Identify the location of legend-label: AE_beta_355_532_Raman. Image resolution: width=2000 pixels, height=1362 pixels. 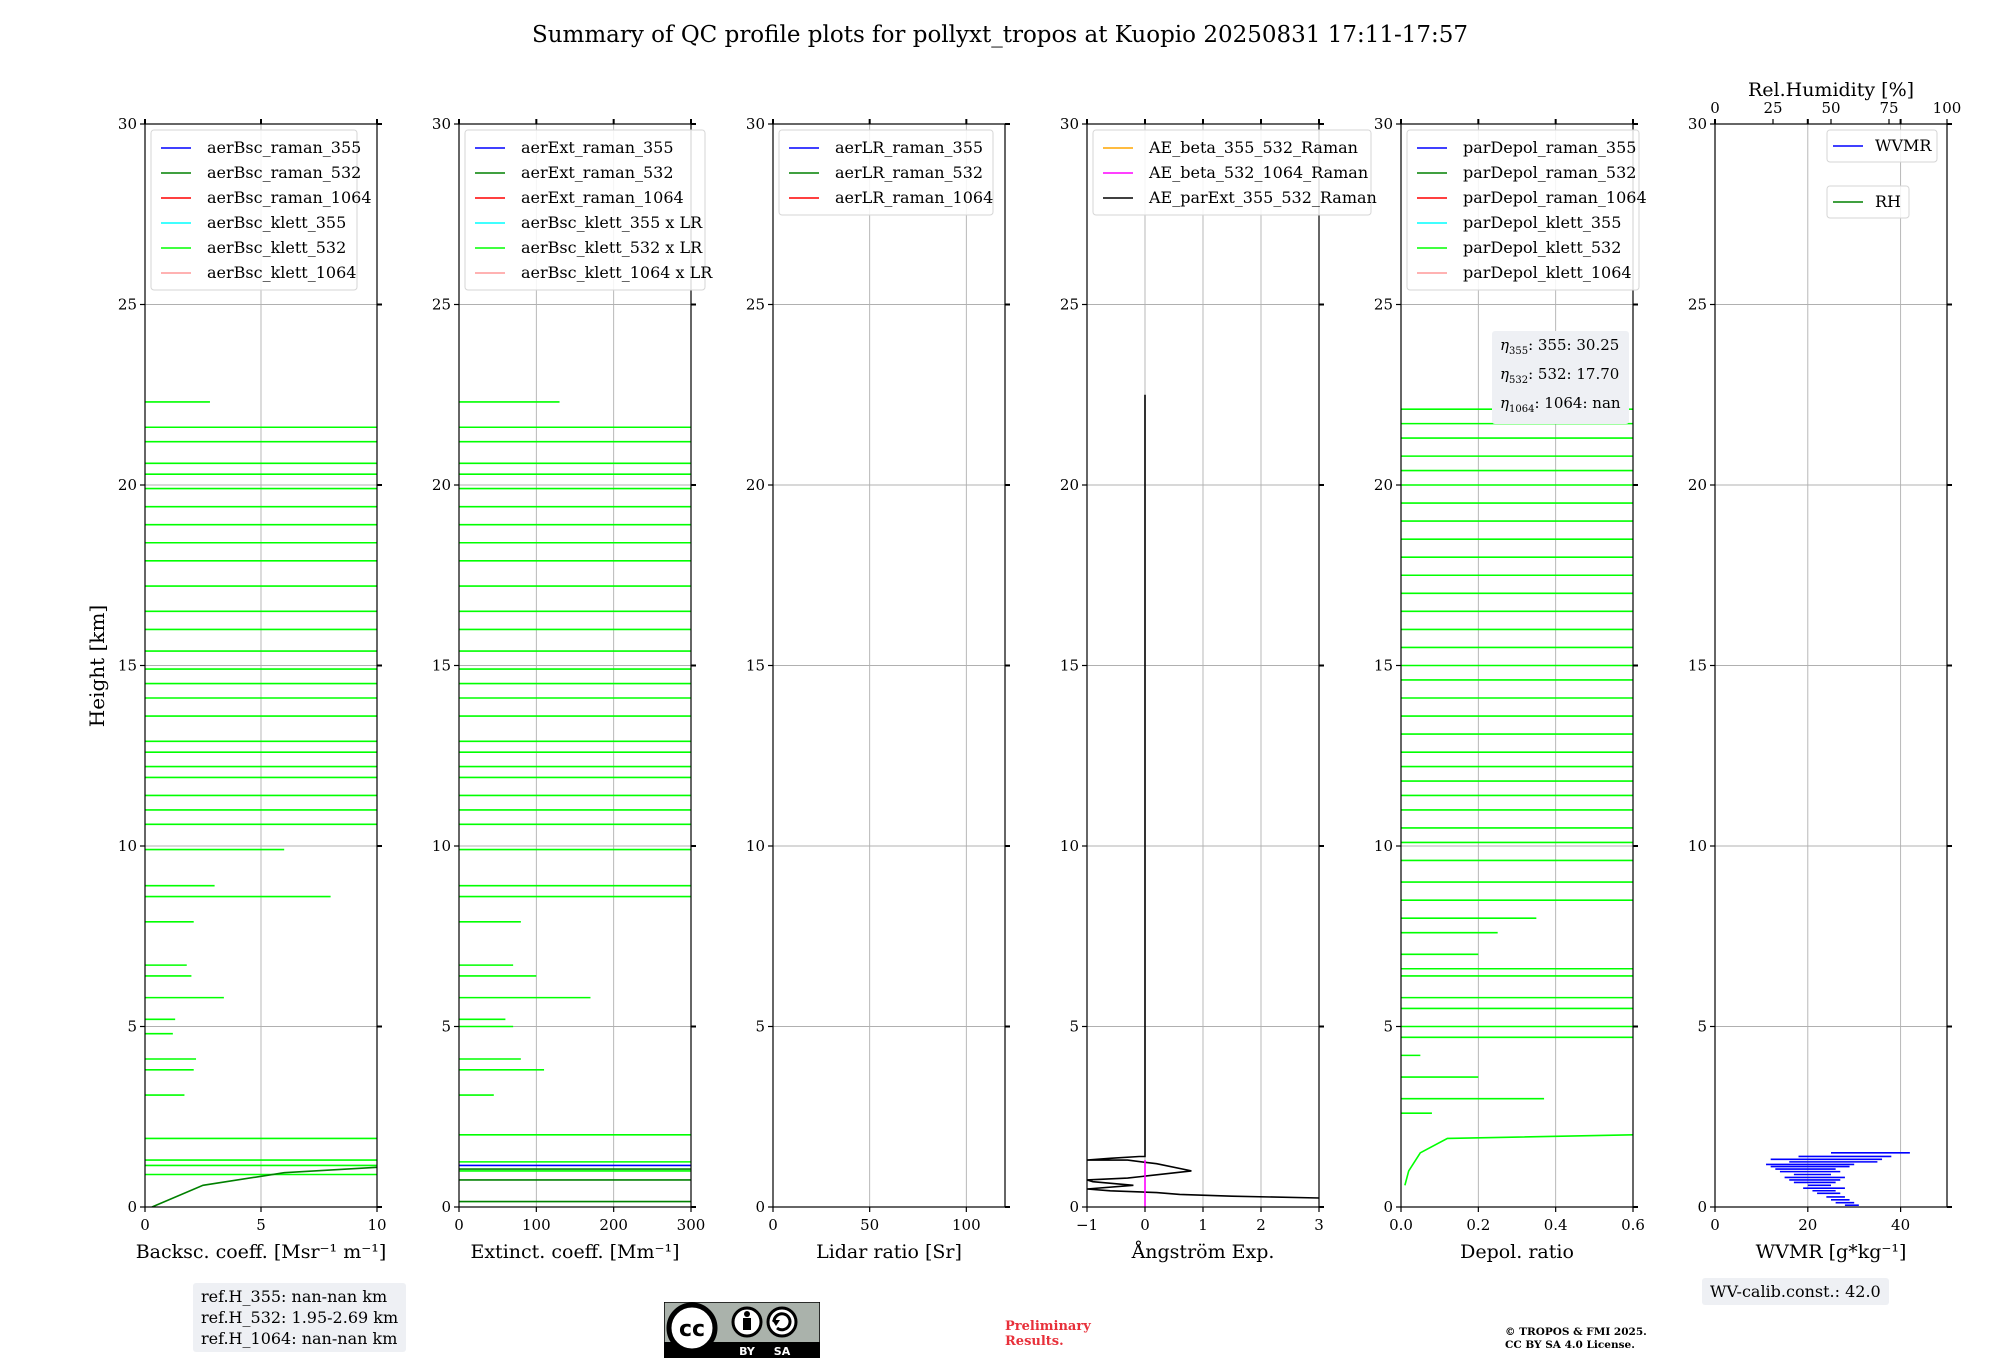
(1253, 147).